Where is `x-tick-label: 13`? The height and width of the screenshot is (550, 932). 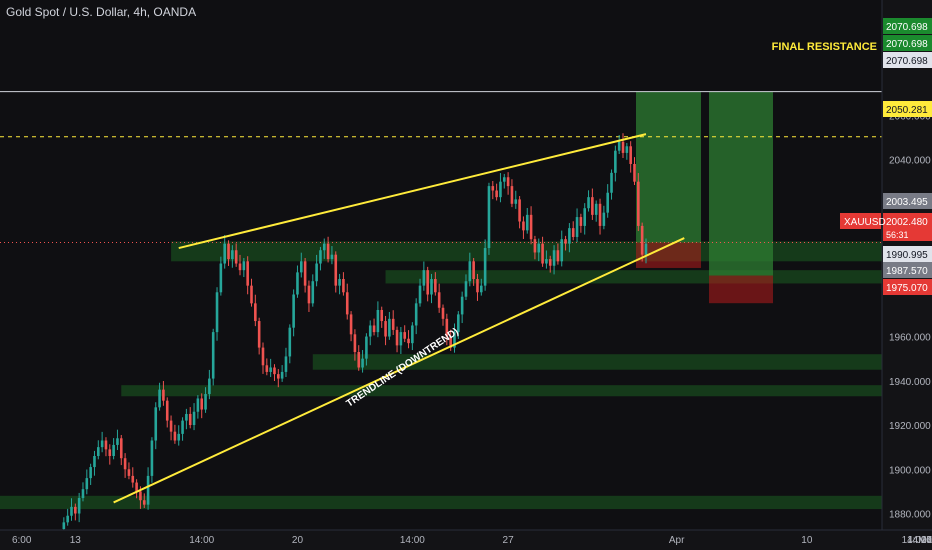 x-tick-label: 13 is located at coordinates (76, 540).